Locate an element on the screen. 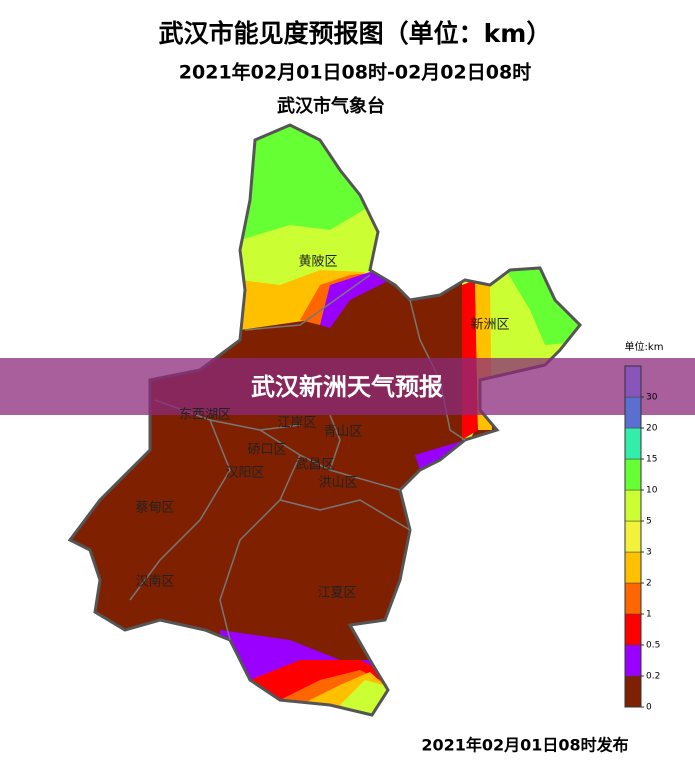 This screenshot has width=695, height=777. district-label: 汉南区 is located at coordinates (154, 582).